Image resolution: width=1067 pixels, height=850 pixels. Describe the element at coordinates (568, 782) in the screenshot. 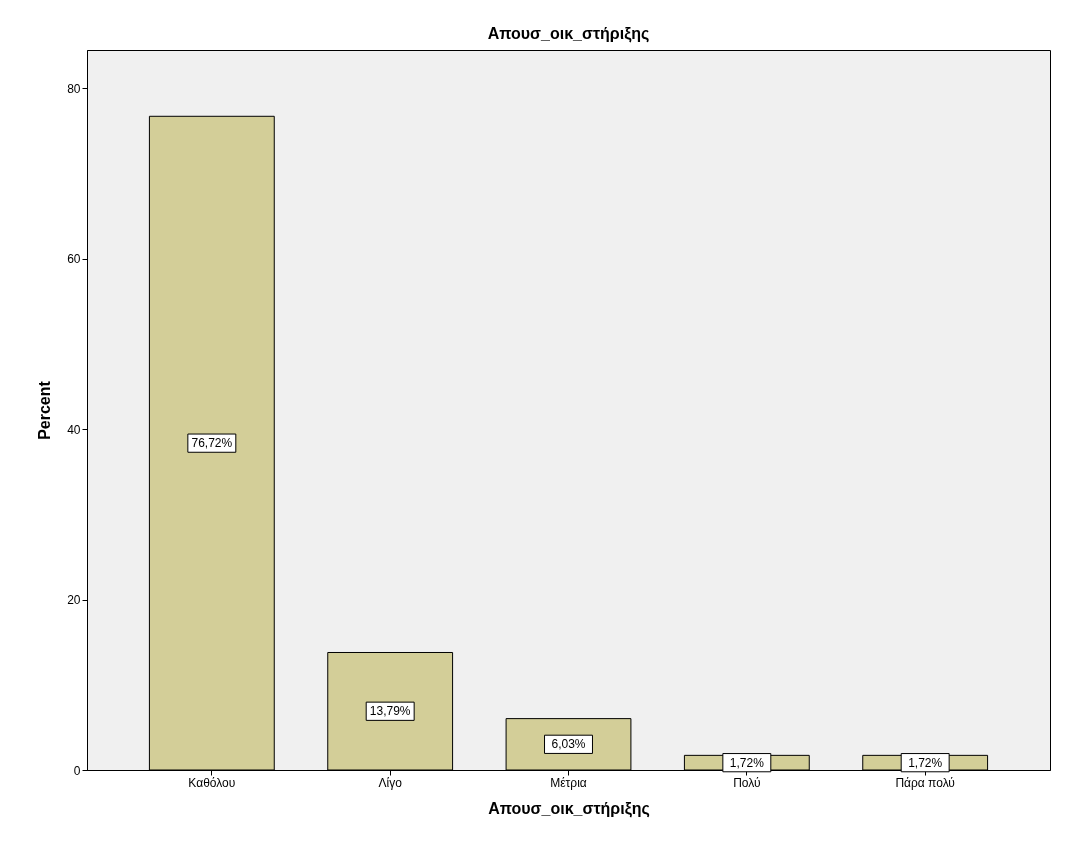

I see `x-tick-label: Μέτρια` at that location.